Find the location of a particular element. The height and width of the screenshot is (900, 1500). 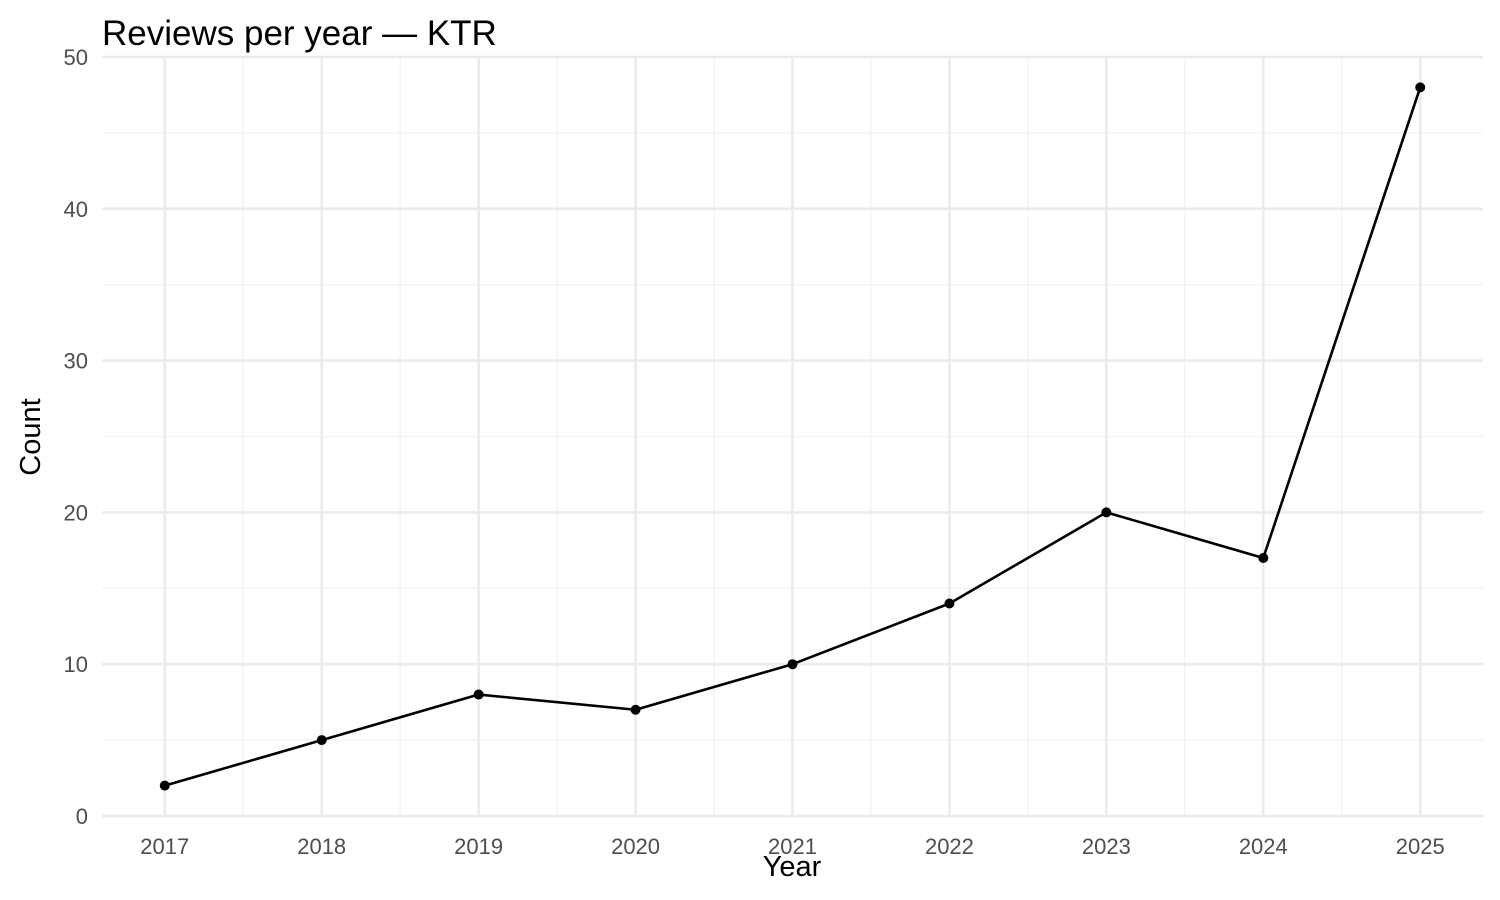

x-tick-label: 2024 is located at coordinates (1263, 846).